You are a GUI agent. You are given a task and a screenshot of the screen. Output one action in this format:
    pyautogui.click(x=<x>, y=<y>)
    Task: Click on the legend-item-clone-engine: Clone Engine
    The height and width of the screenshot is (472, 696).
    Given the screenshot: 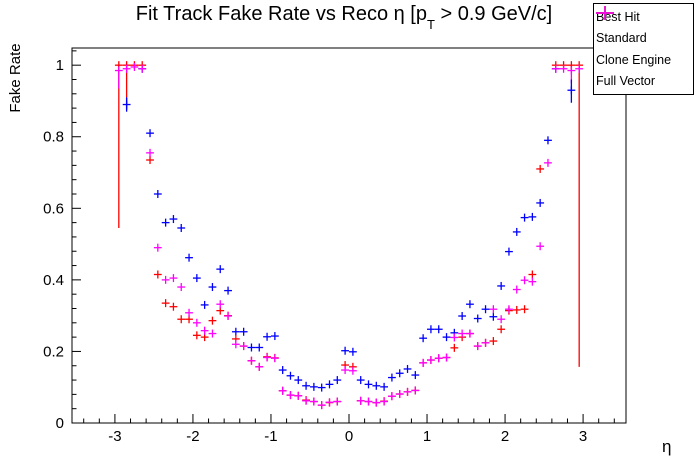 What is the action you would take?
    pyautogui.click(x=643, y=38)
    